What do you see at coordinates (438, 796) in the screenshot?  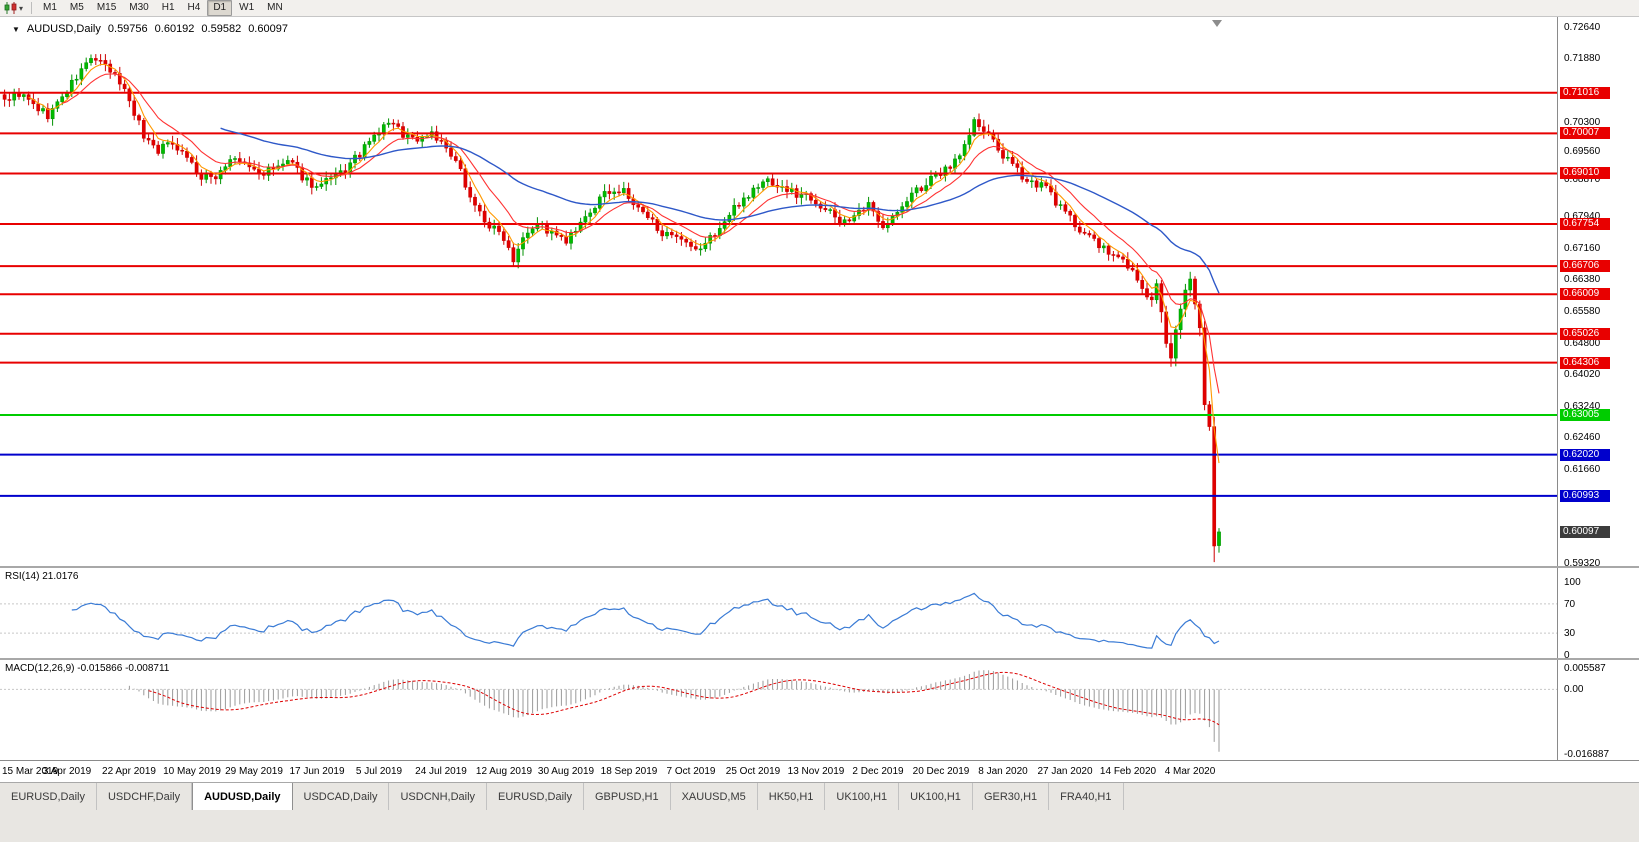 I see `tab-usdcnh-daily: USDCNH,Daily` at bounding box center [438, 796].